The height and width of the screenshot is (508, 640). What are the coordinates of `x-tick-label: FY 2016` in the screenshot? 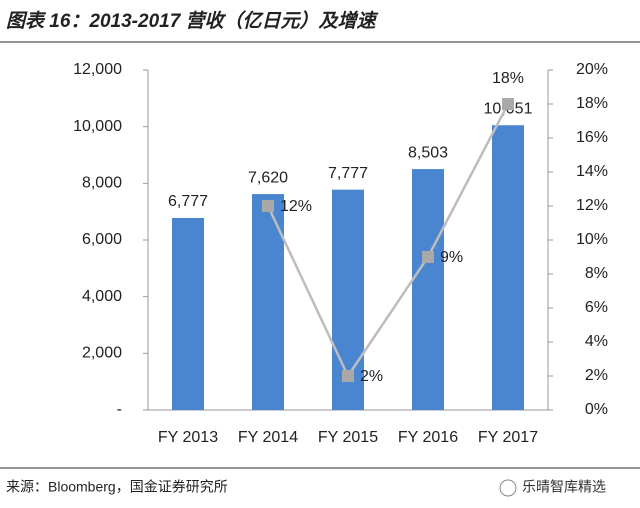 It's located at (428, 437).